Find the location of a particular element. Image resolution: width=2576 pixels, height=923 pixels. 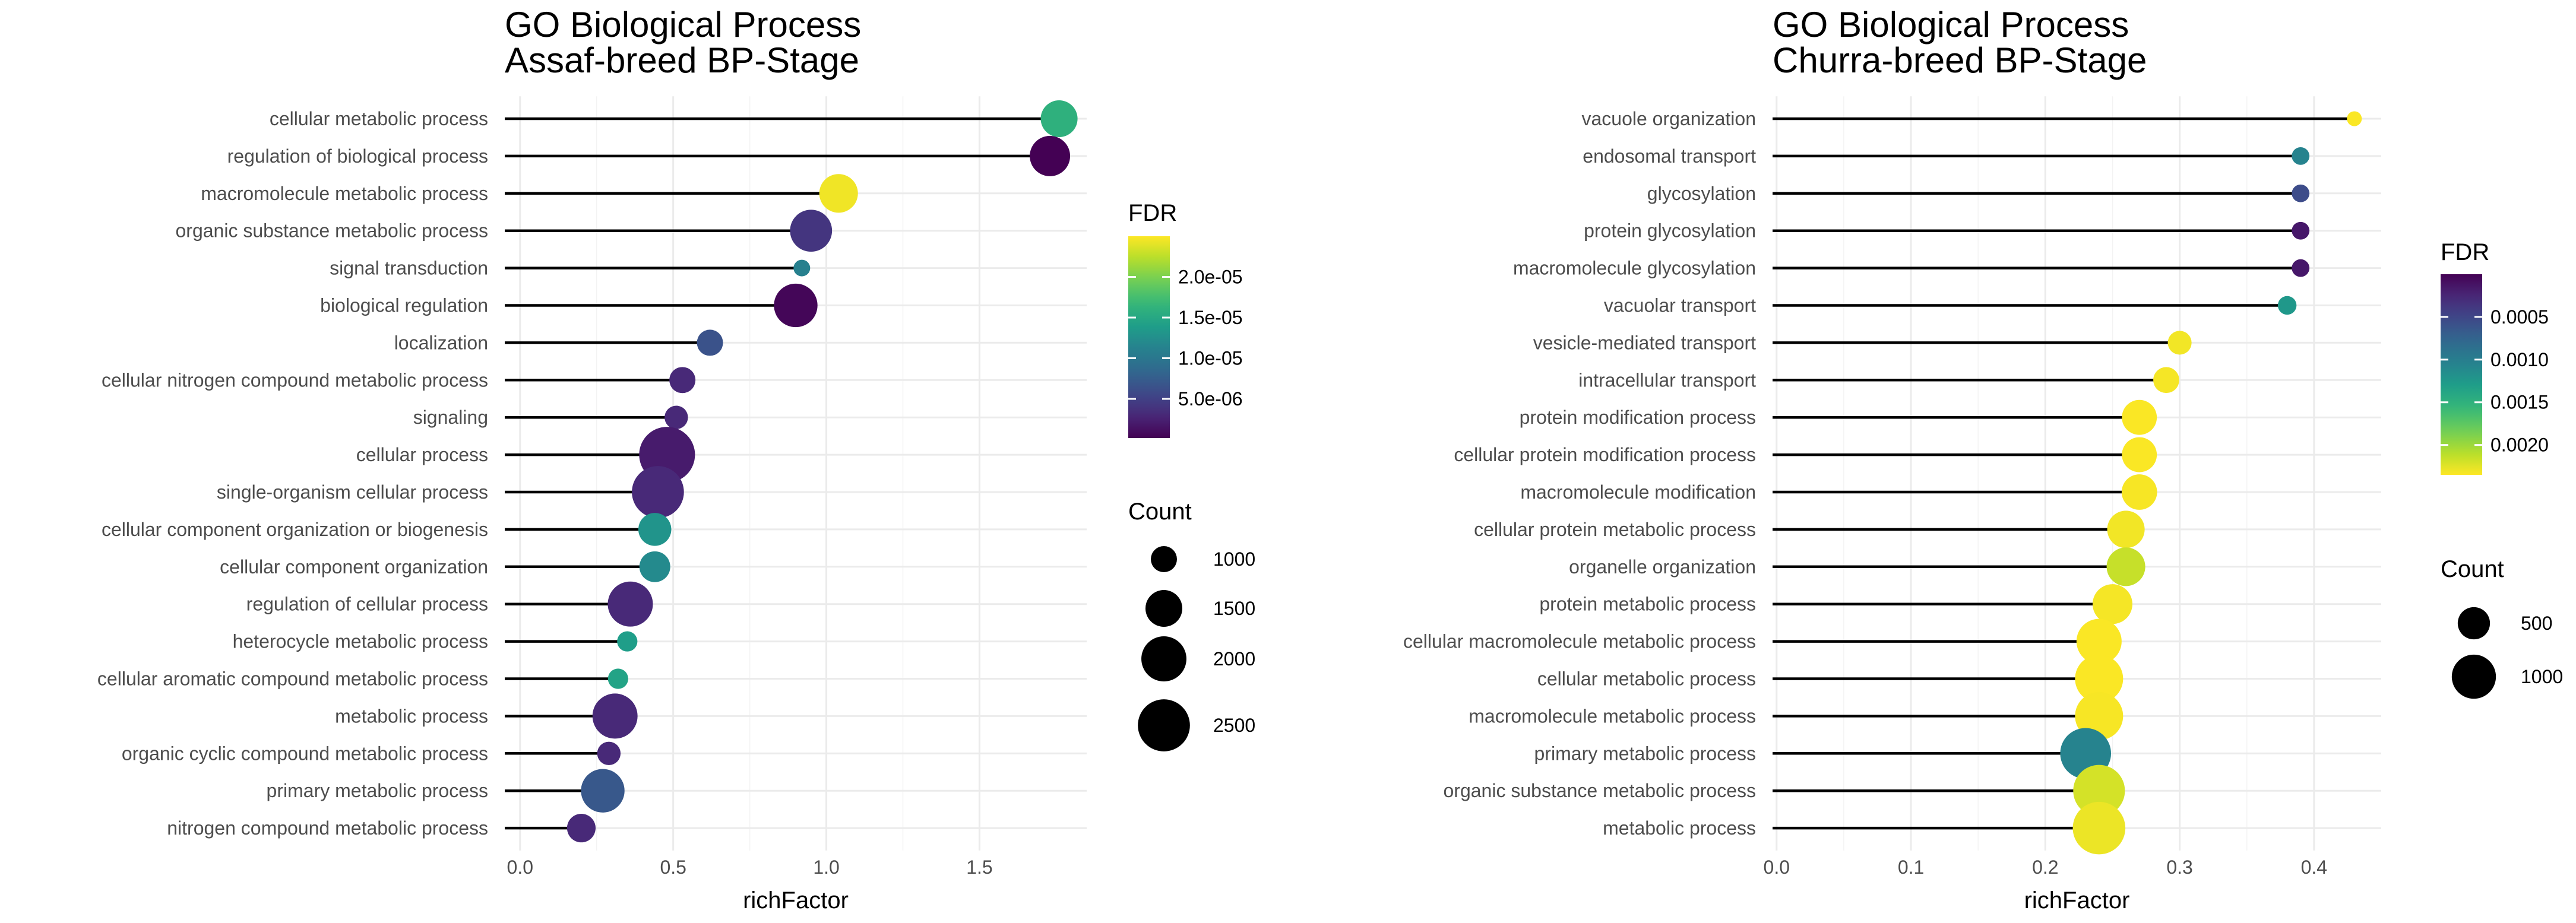

category-label: regulation of cellular process is located at coordinates (367, 605).